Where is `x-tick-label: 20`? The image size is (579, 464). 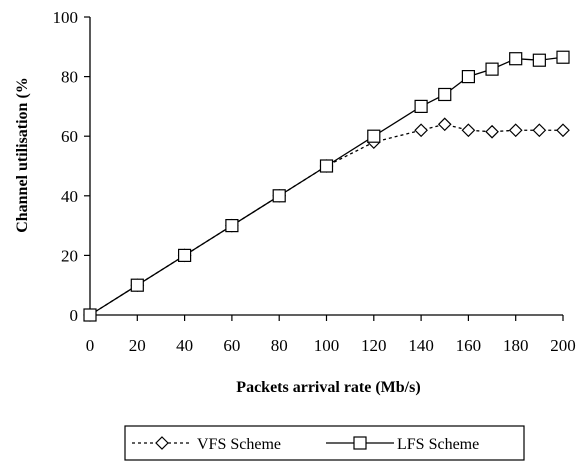 x-tick-label: 20 is located at coordinates (137, 345).